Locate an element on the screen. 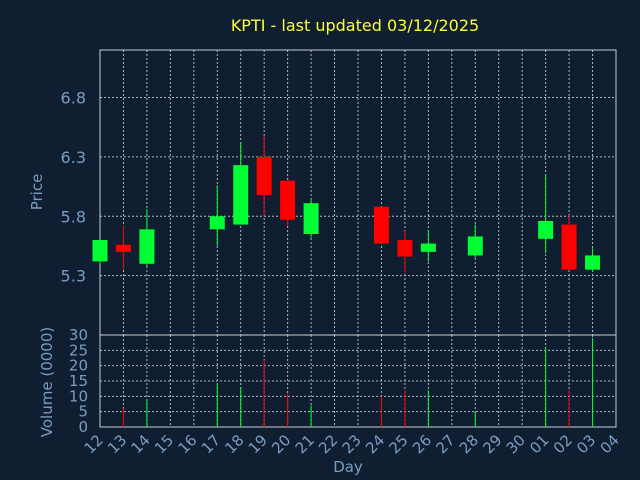  volume-tick-label: 20 is located at coordinates (78, 366).